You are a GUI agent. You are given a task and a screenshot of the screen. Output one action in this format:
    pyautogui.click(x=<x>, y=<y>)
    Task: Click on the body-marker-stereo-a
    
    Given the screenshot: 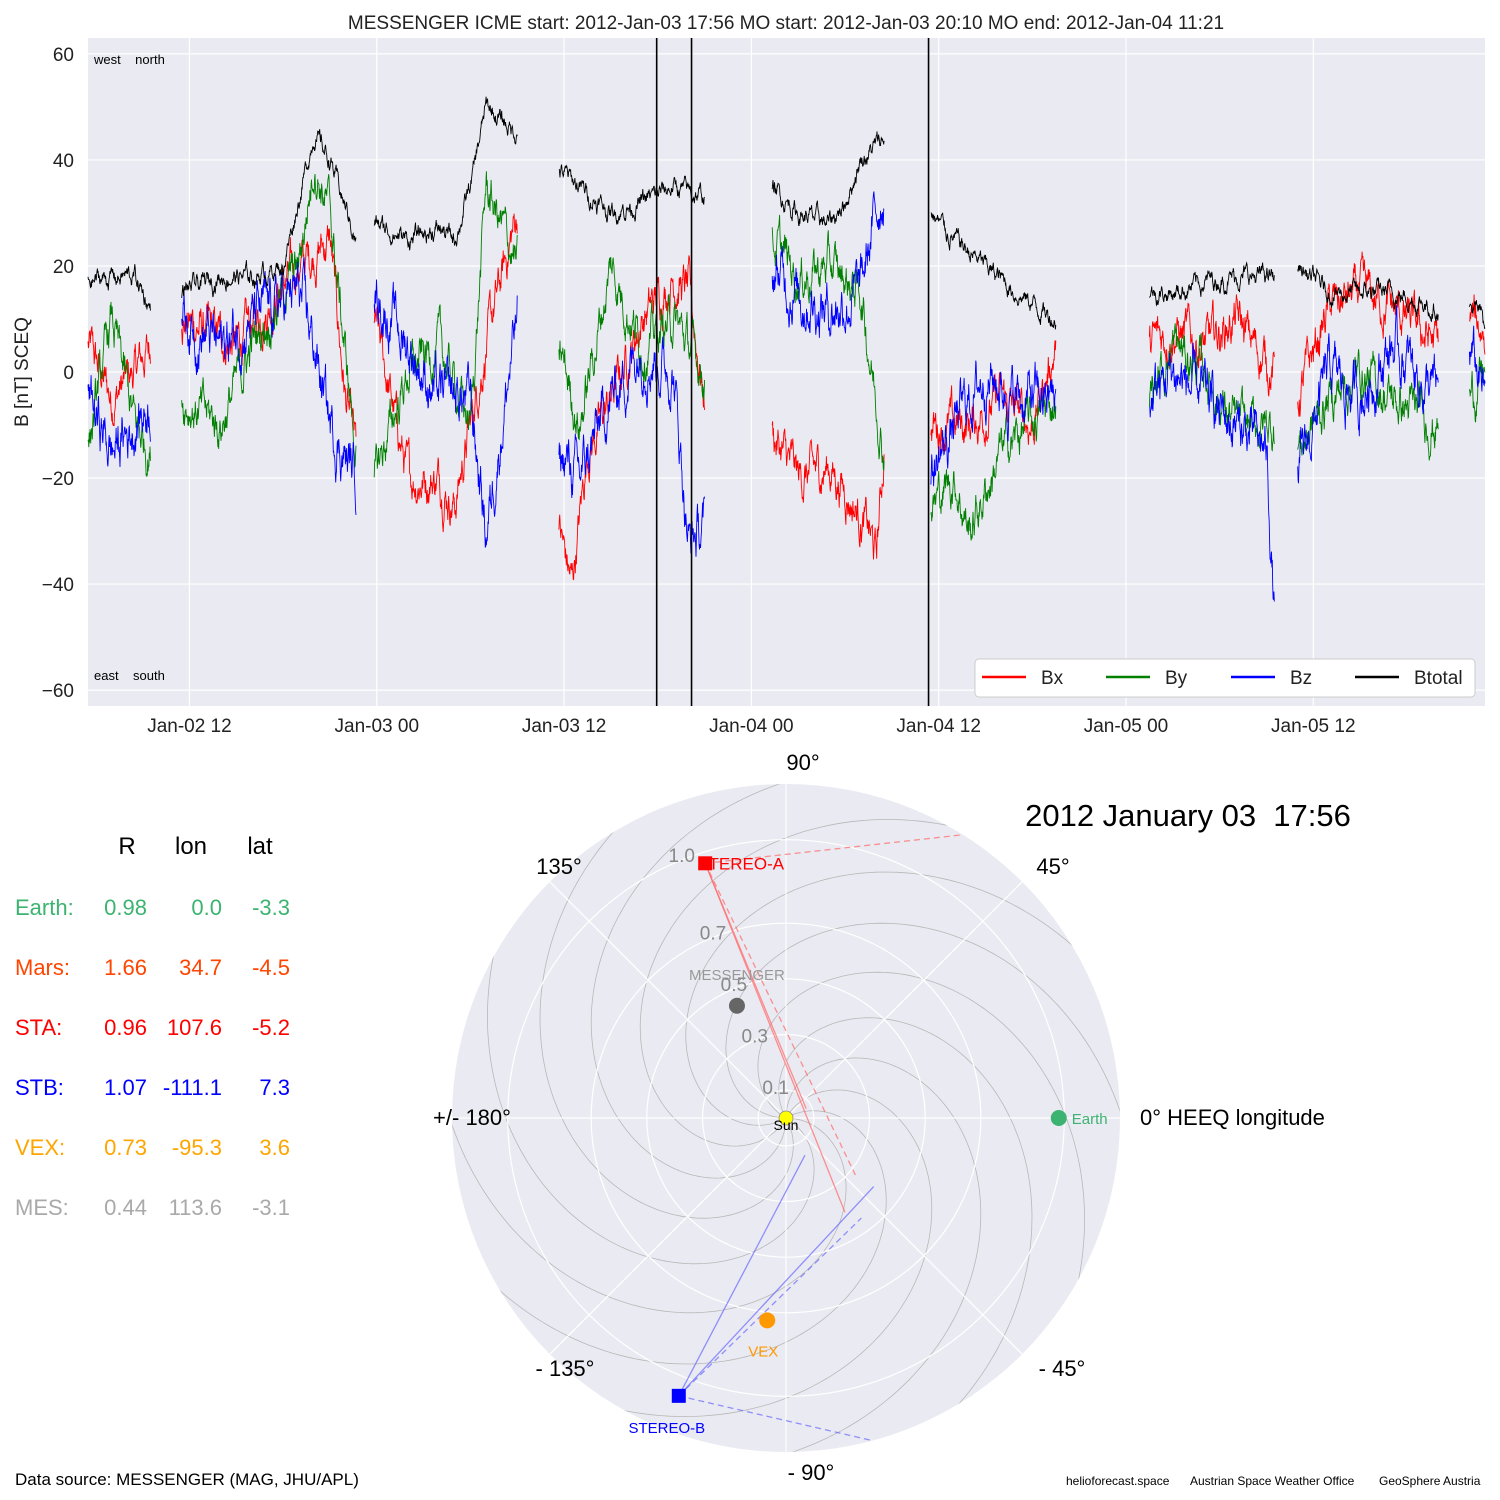 What is the action you would take?
    pyautogui.click(x=705, y=863)
    